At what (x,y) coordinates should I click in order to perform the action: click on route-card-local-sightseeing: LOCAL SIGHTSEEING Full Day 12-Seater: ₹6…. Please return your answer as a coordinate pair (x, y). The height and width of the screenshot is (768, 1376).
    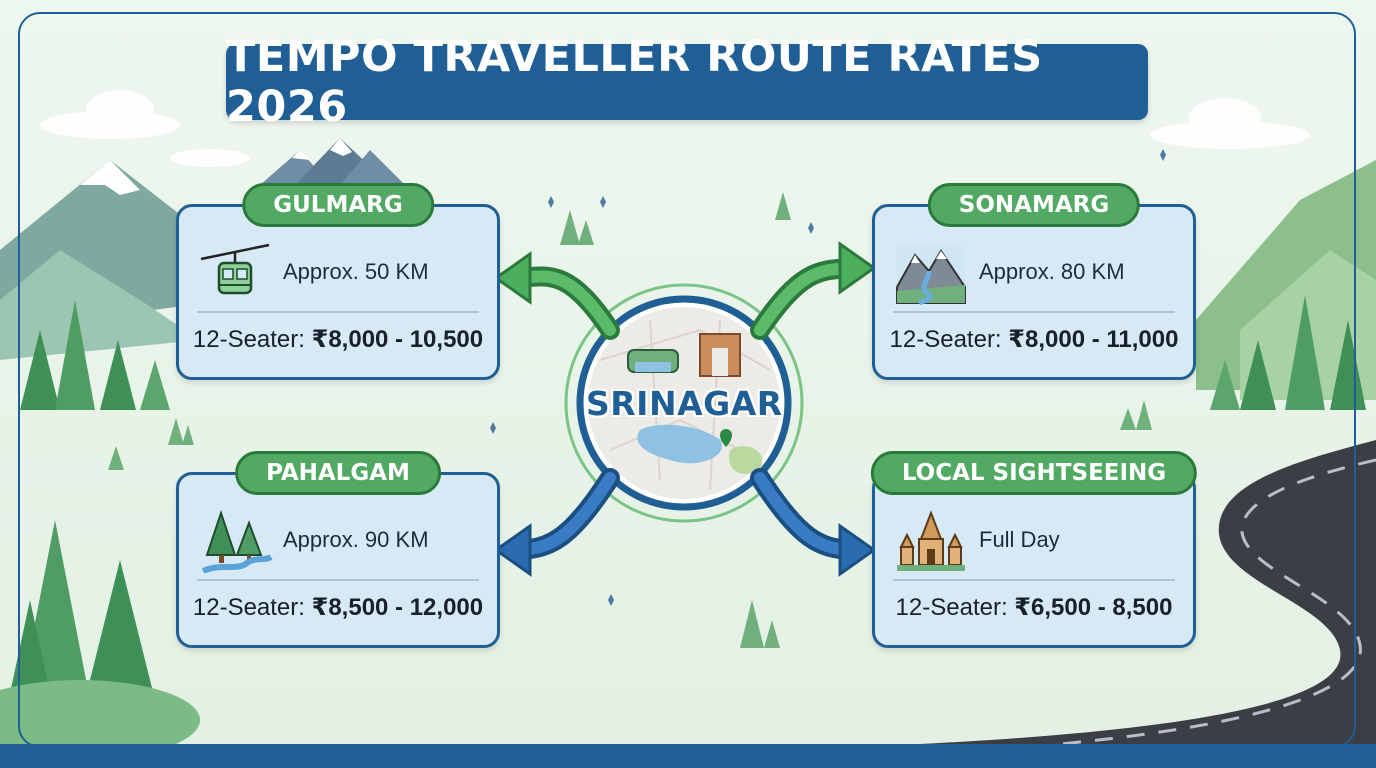
    Looking at the image, I should click on (1034, 549).